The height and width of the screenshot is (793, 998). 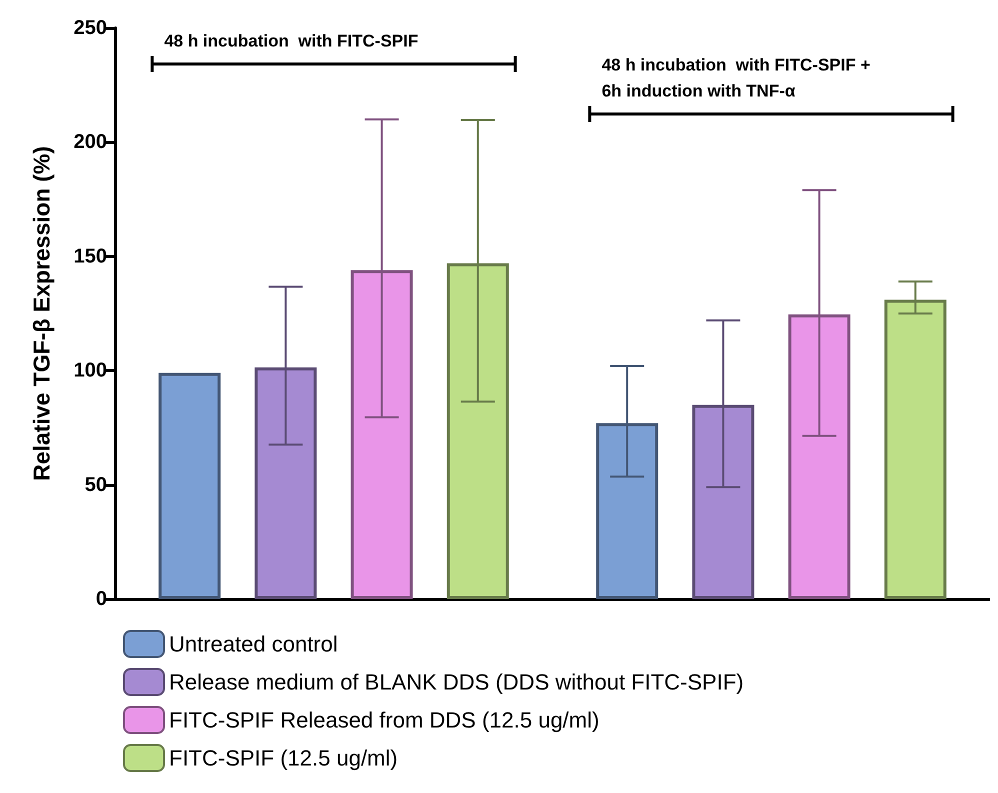 I want to click on bar, so click(x=189, y=485).